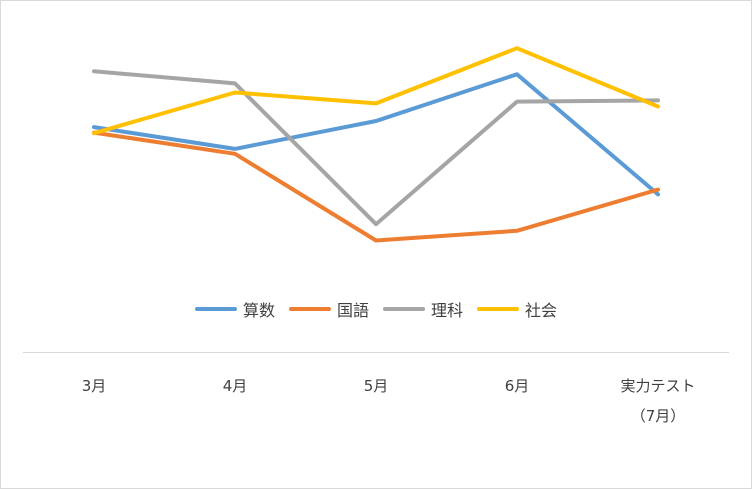 The width and height of the screenshot is (752, 489). What do you see at coordinates (376, 309) in the screenshot?
I see `chart-legend: 算数 国語 理科 社会` at bounding box center [376, 309].